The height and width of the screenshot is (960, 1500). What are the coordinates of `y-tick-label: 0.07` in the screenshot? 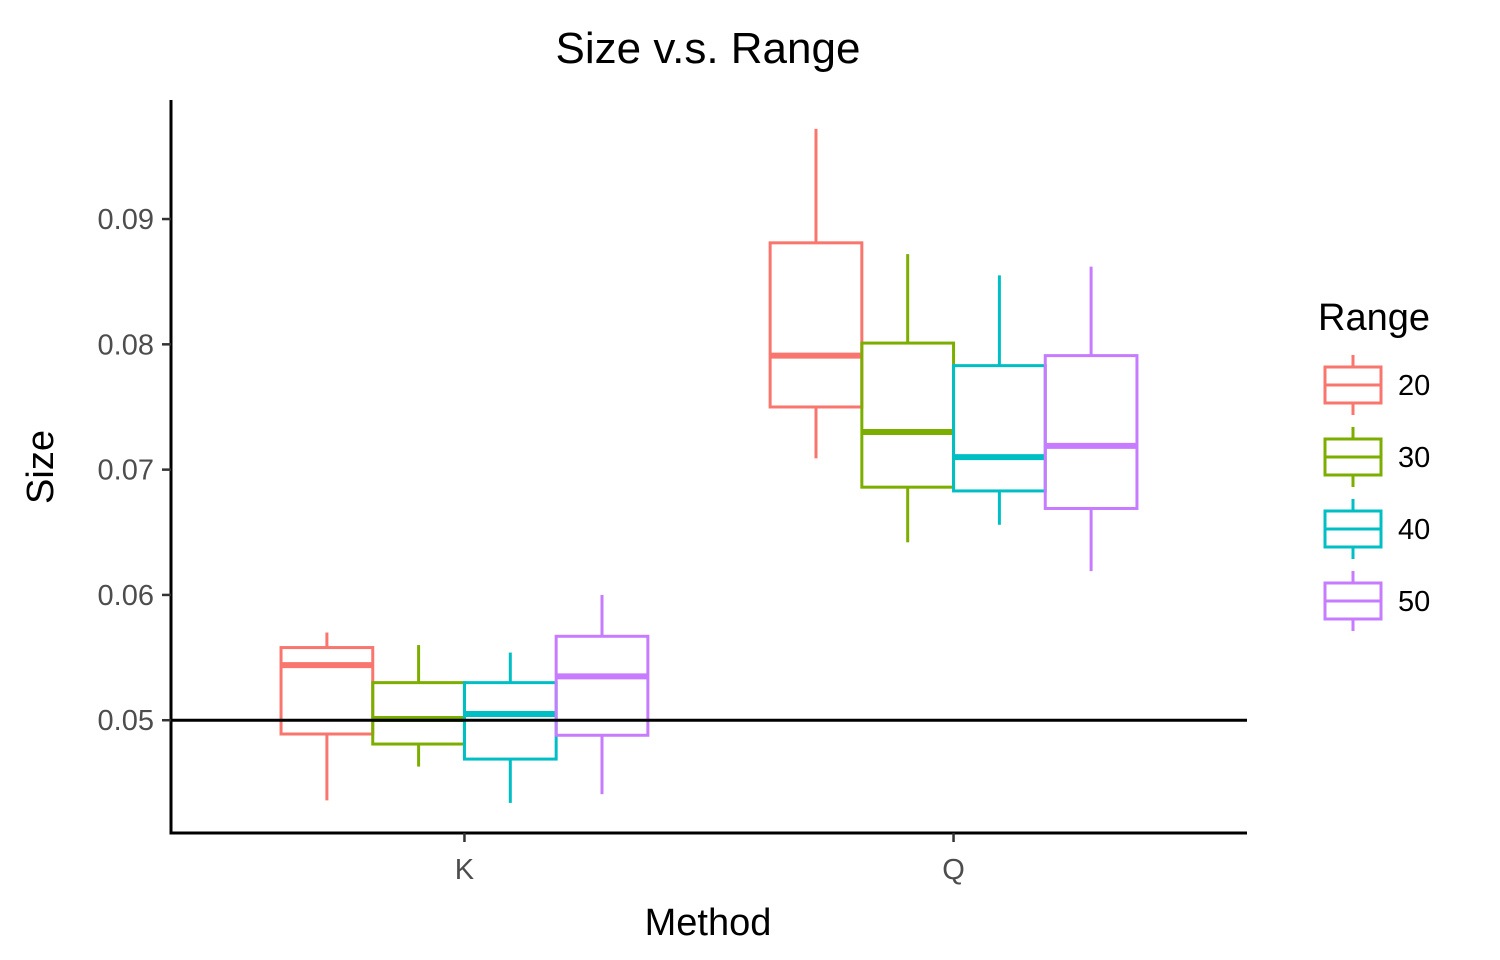 It's located at (126, 471).